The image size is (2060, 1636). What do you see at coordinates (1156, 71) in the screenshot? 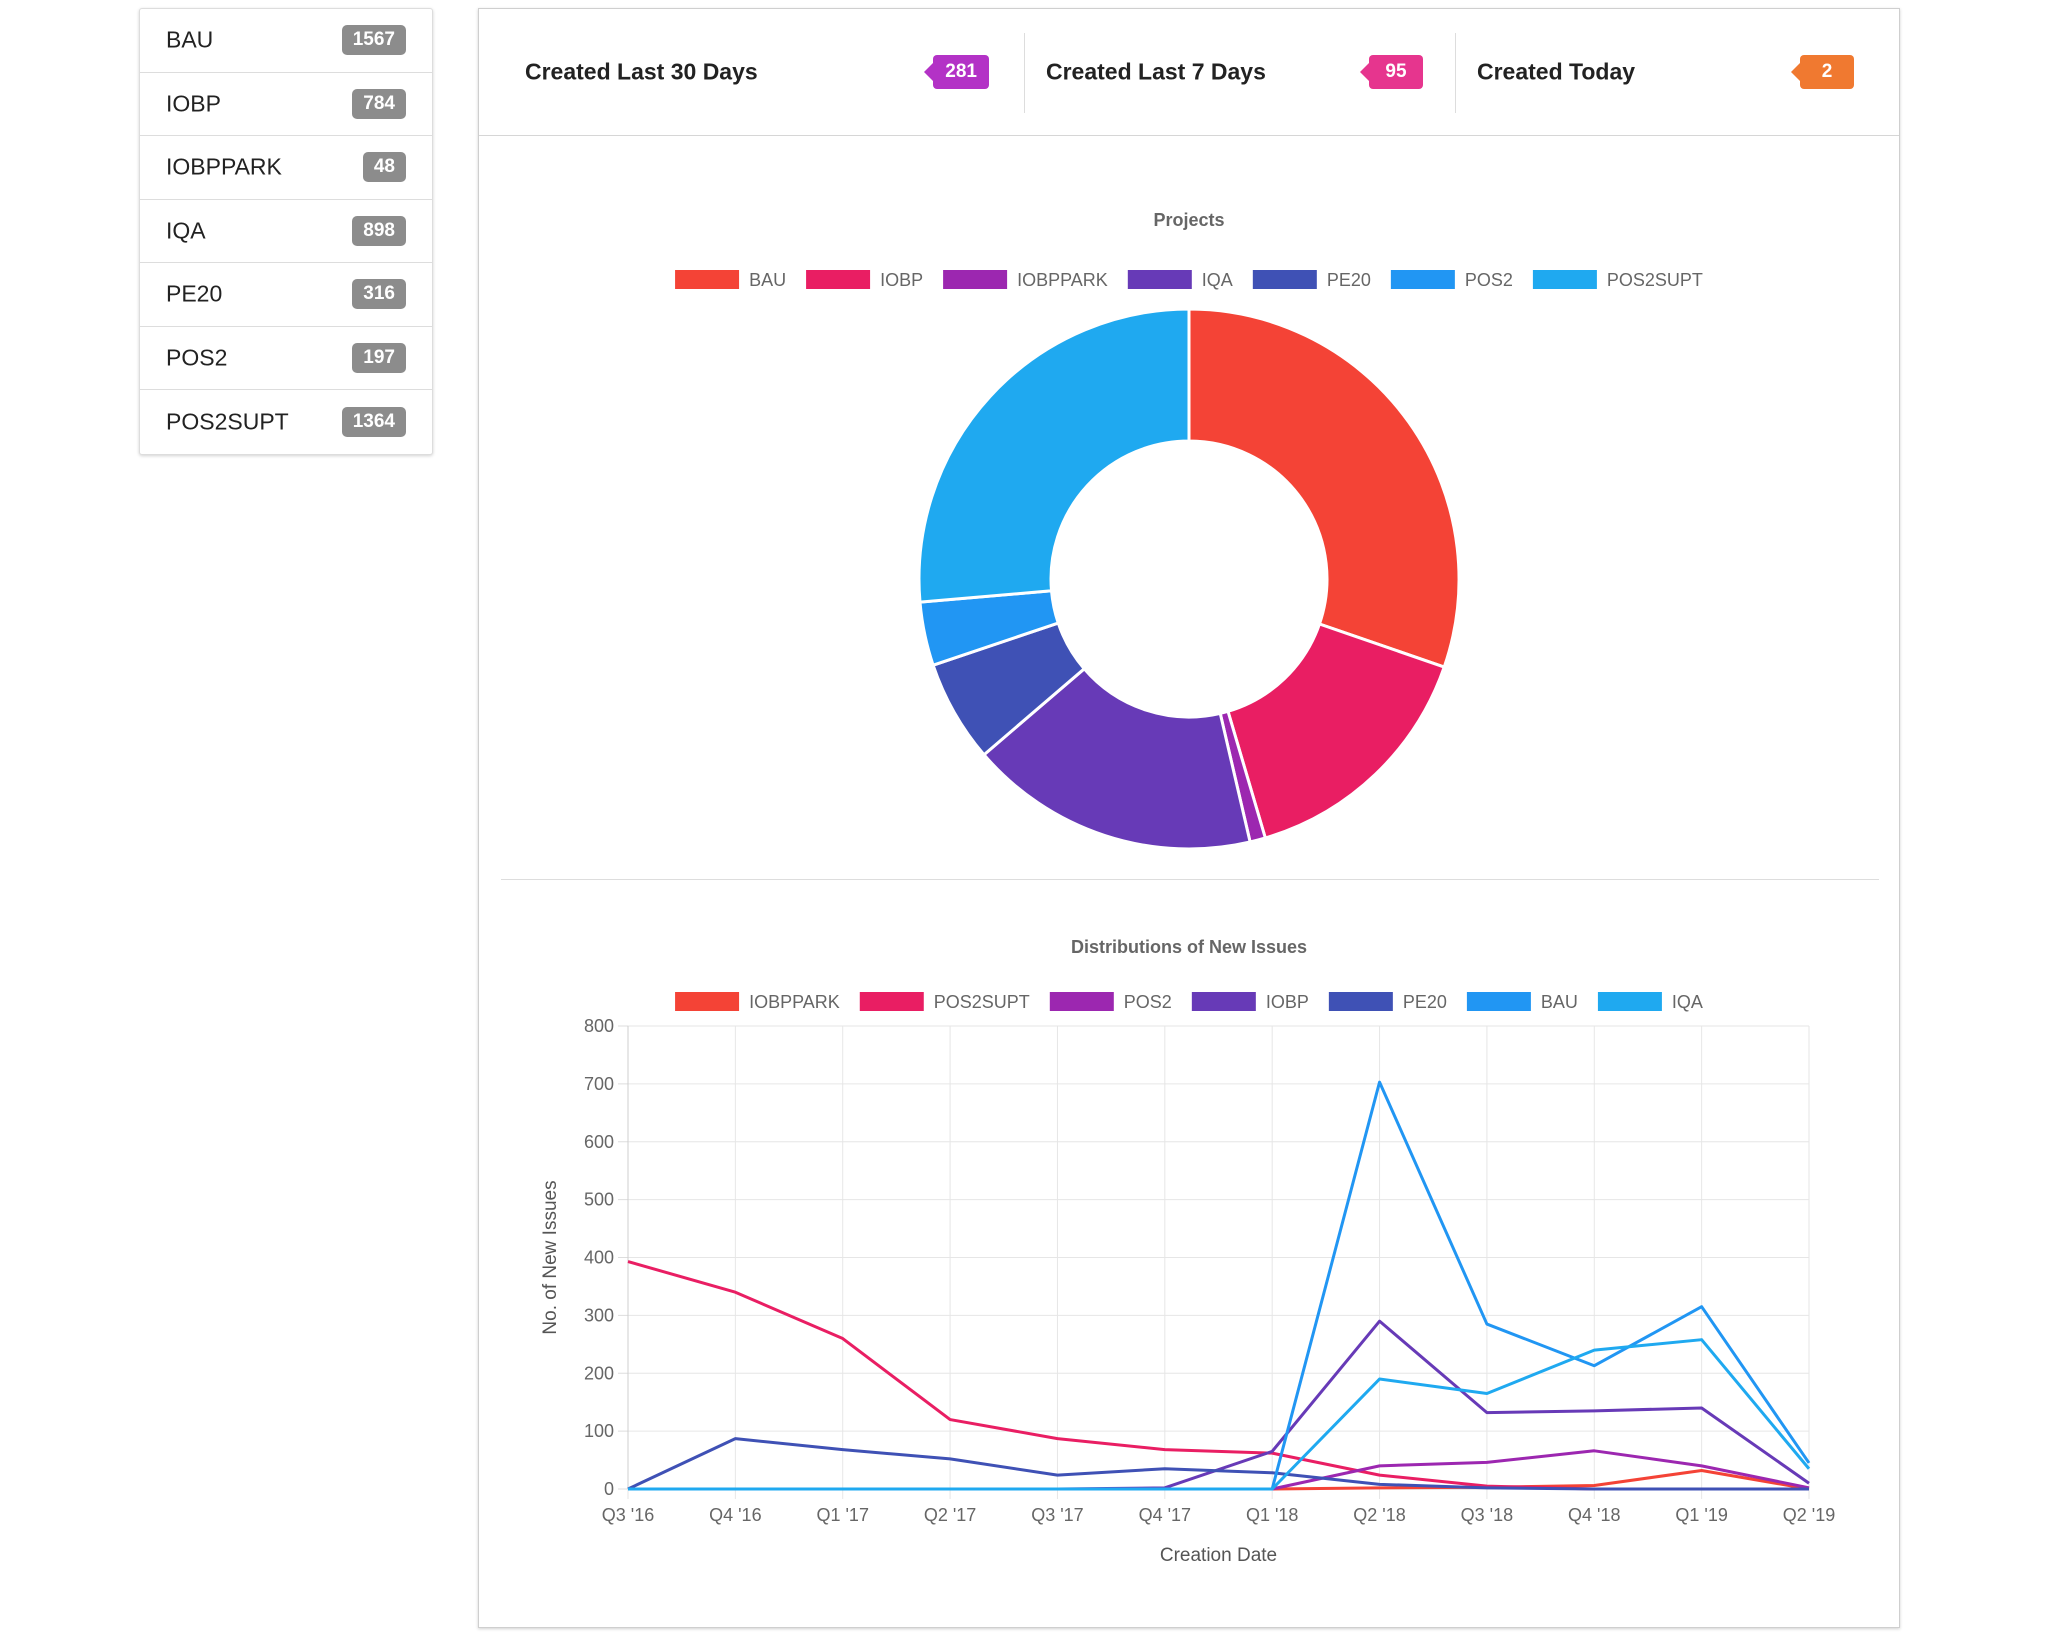
I see `stat-label: Created Last 7 Days` at bounding box center [1156, 71].